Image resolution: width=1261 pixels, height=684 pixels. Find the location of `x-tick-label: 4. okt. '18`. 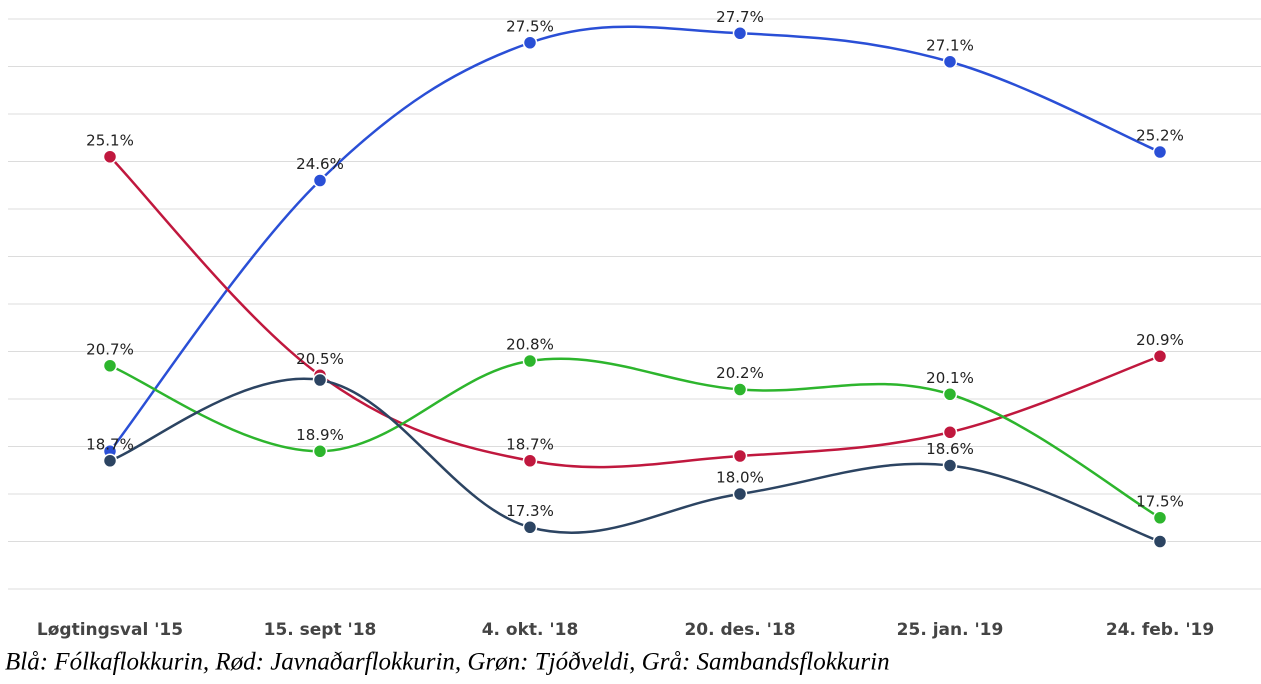

x-tick-label: 4. okt. '18 is located at coordinates (530, 630).